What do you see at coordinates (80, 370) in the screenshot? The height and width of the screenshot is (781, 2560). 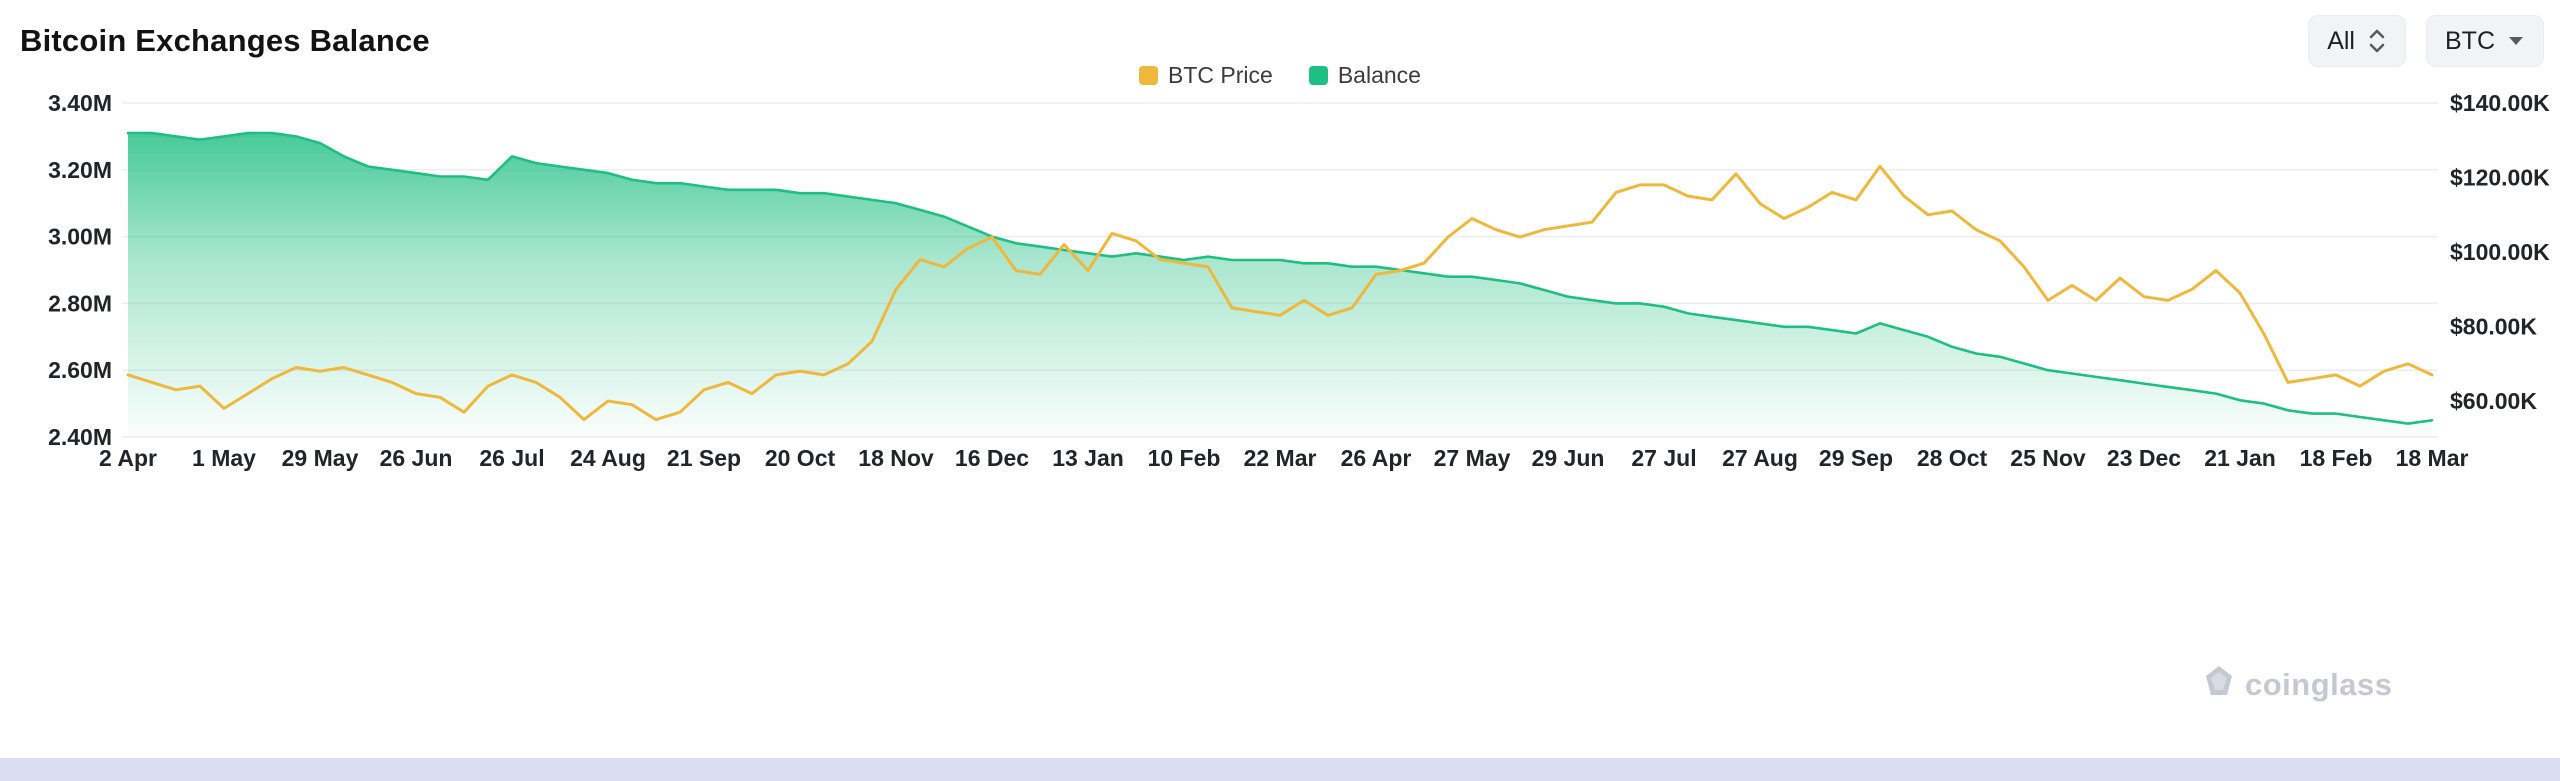 I see `svg-text: 2.60M` at bounding box center [80, 370].